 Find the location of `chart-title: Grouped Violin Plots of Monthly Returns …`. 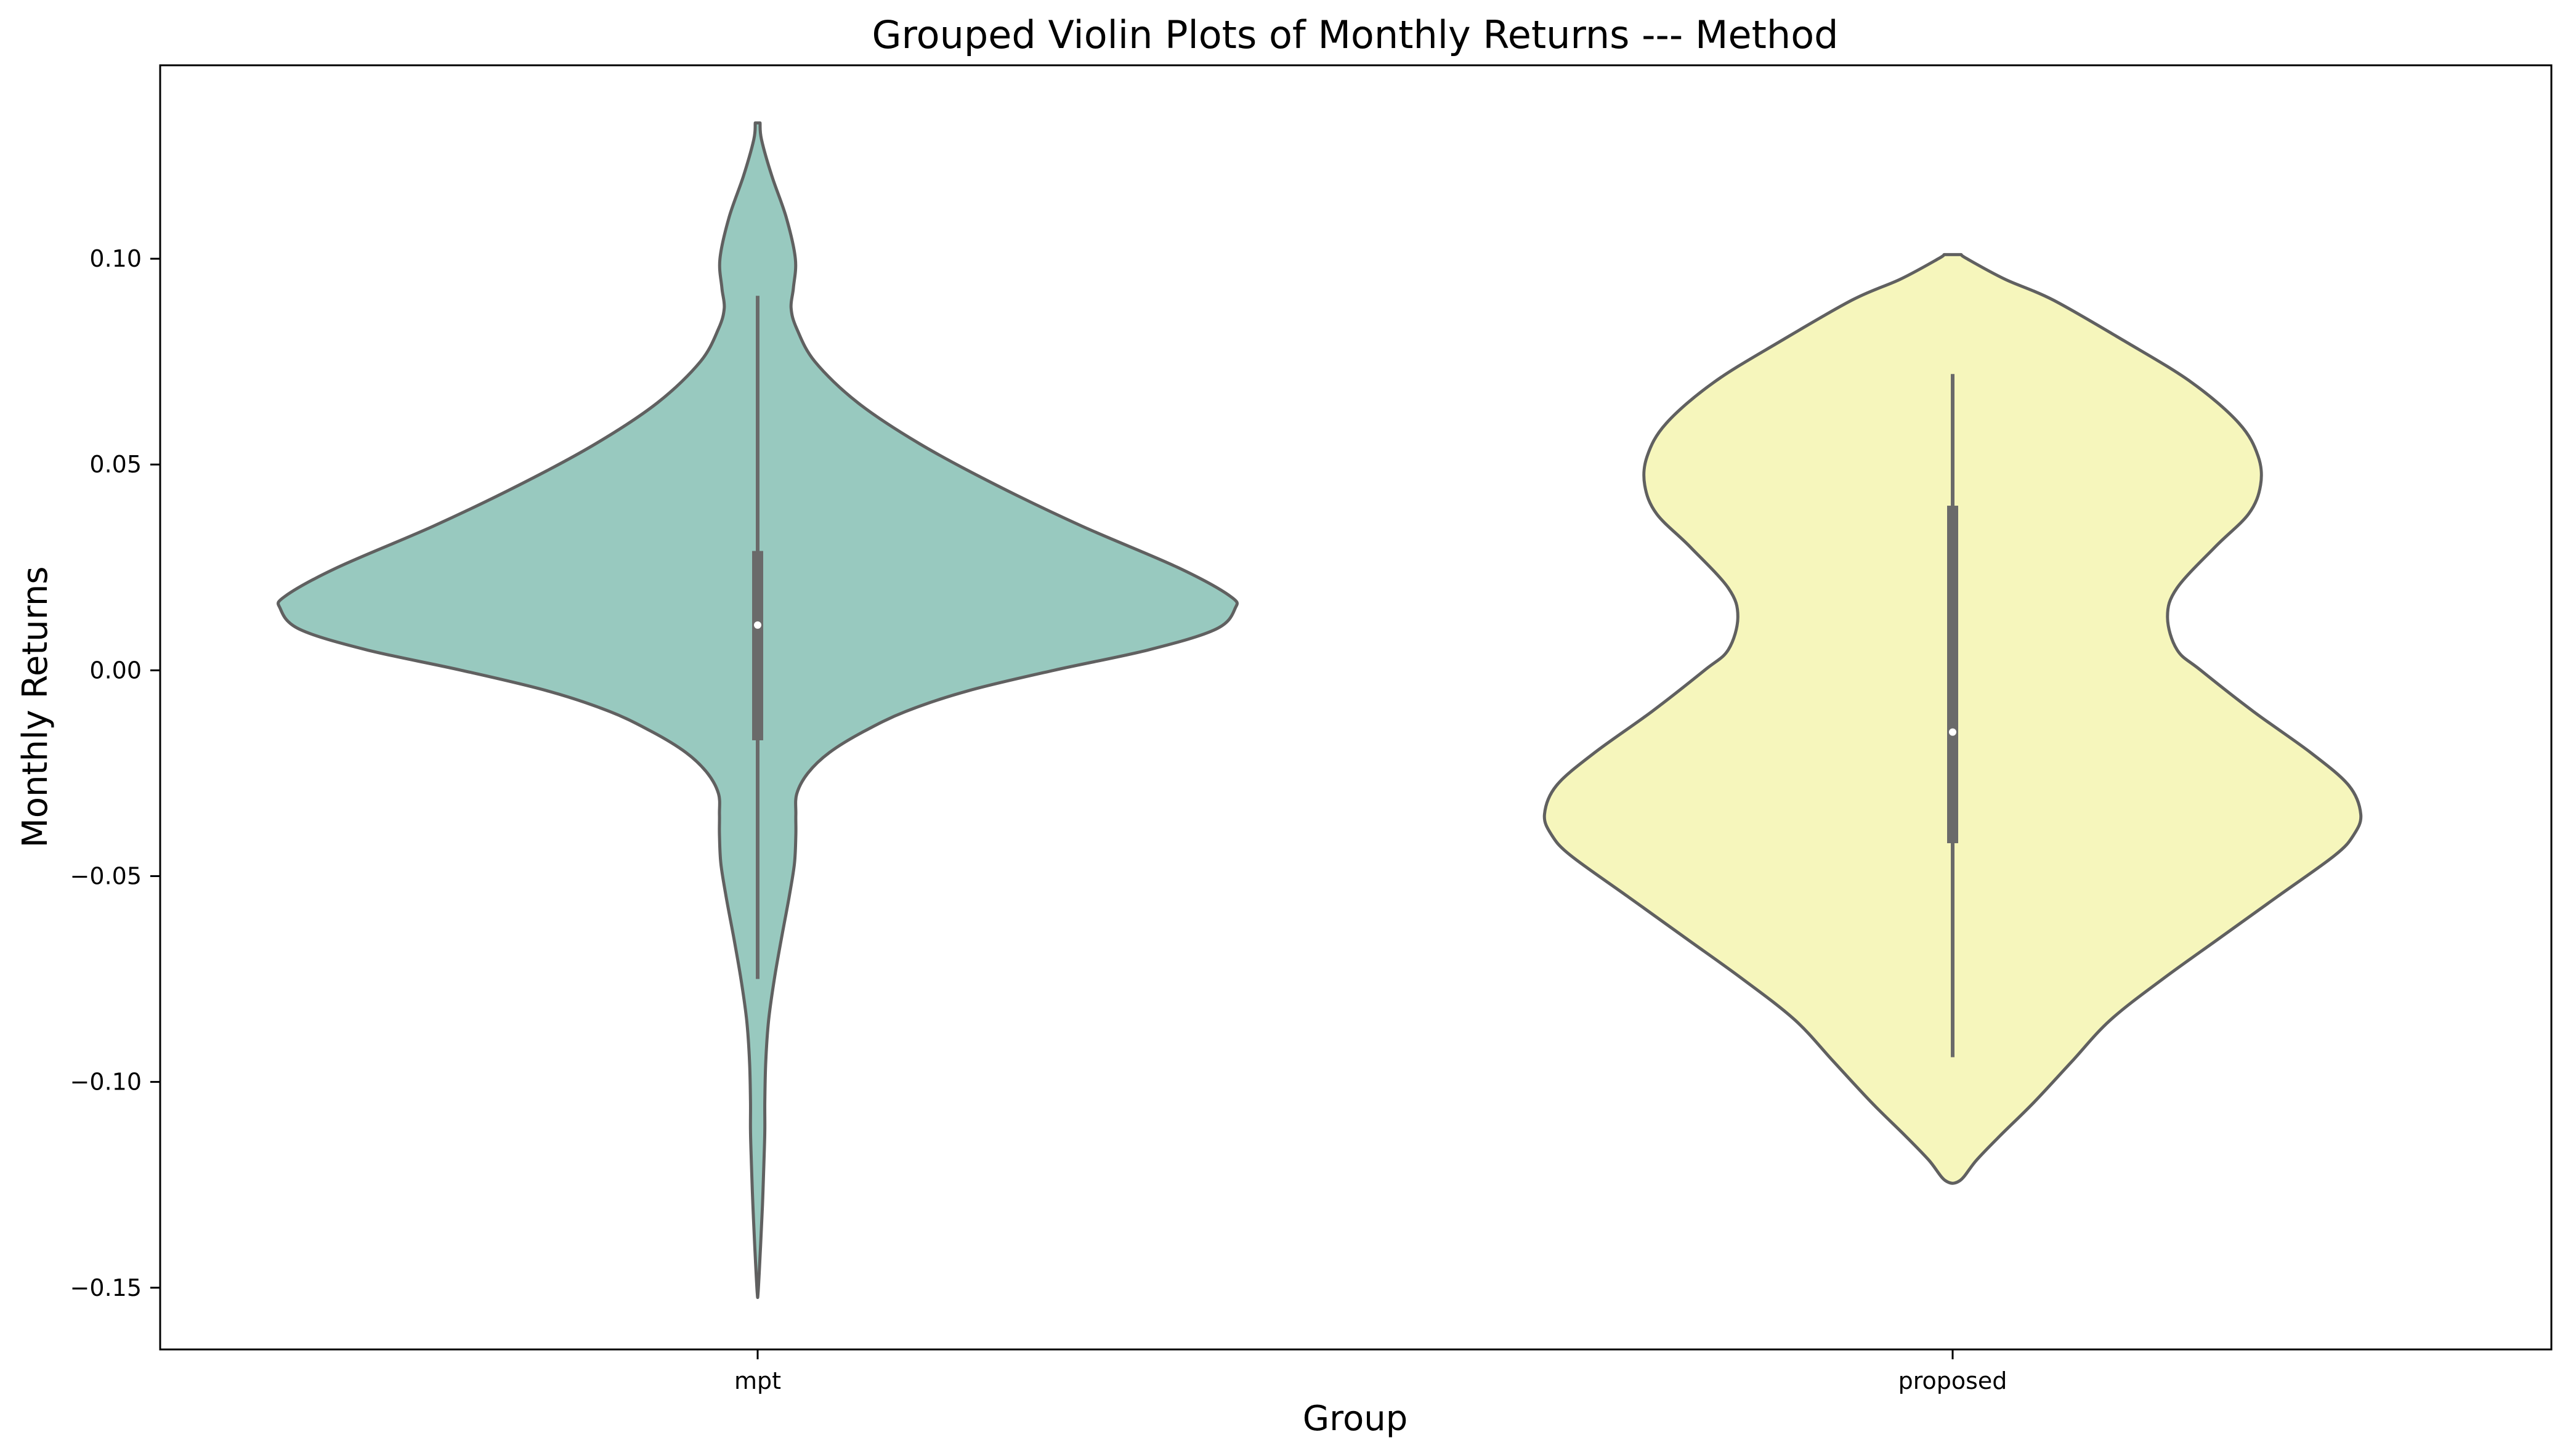

chart-title: Grouped Violin Plots of Monthly Returns … is located at coordinates (1355, 34).